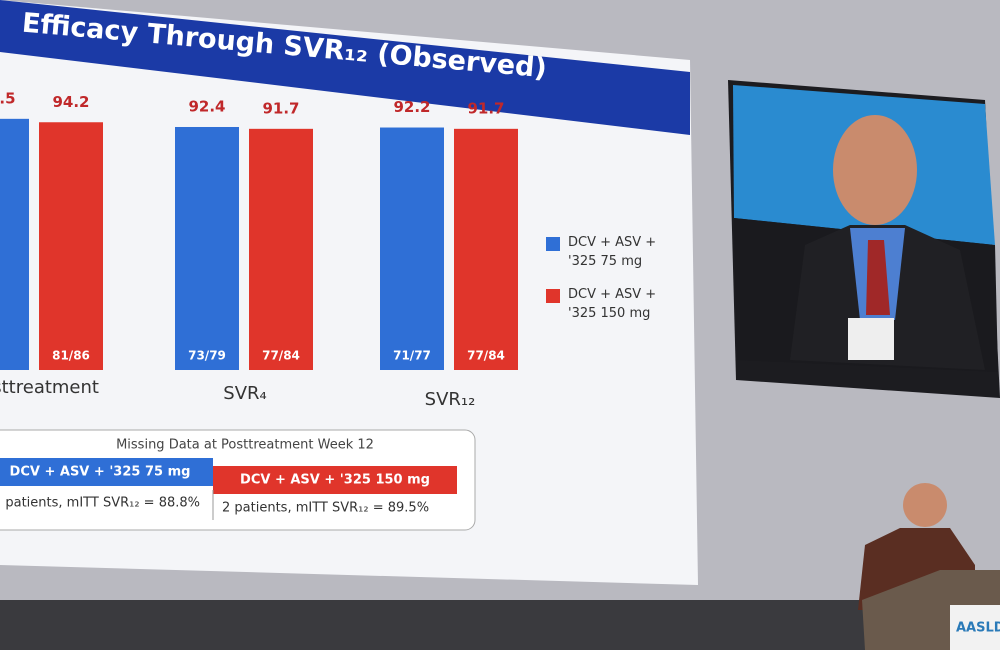  What do you see at coordinates (207, 356) in the screenshot?
I see `count-label: 73/79` at bounding box center [207, 356].